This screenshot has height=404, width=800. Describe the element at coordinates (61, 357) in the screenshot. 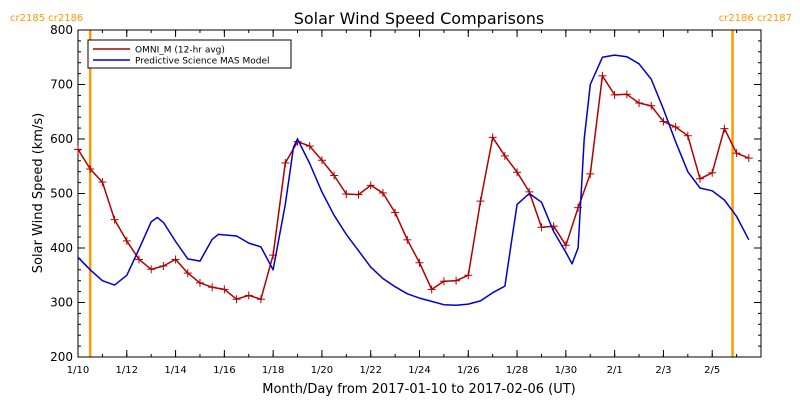

I see `y-tick-label: 200` at that location.